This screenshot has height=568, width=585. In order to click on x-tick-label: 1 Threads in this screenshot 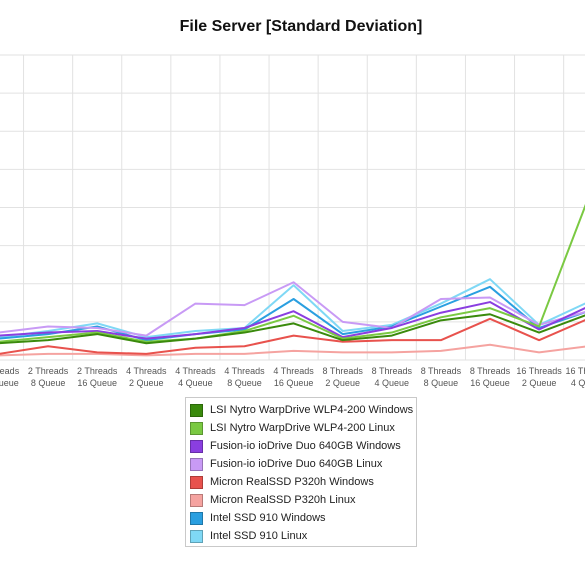, I will do `click(10, 371)`.